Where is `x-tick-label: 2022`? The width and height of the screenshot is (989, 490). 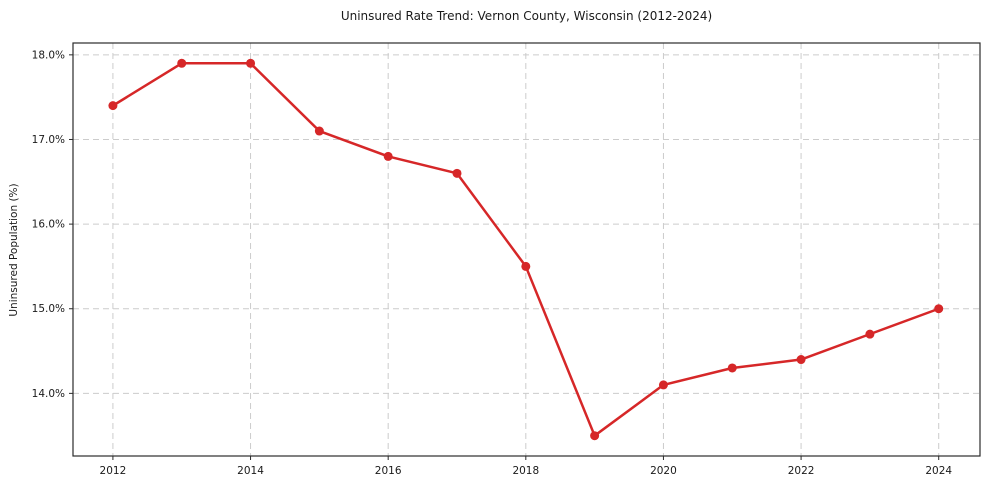 x-tick-label: 2022 is located at coordinates (801, 471).